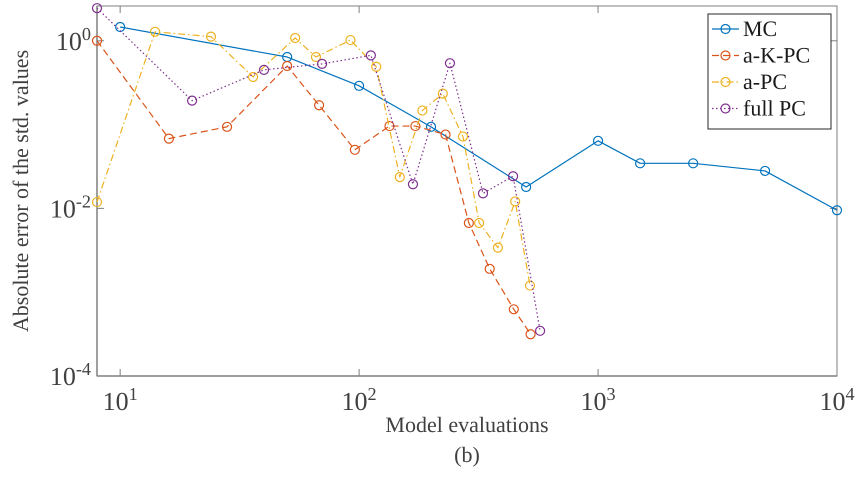  Describe the element at coordinates (120, 400) in the screenshot. I see `x-tick-label: 10$^{1}$` at that location.